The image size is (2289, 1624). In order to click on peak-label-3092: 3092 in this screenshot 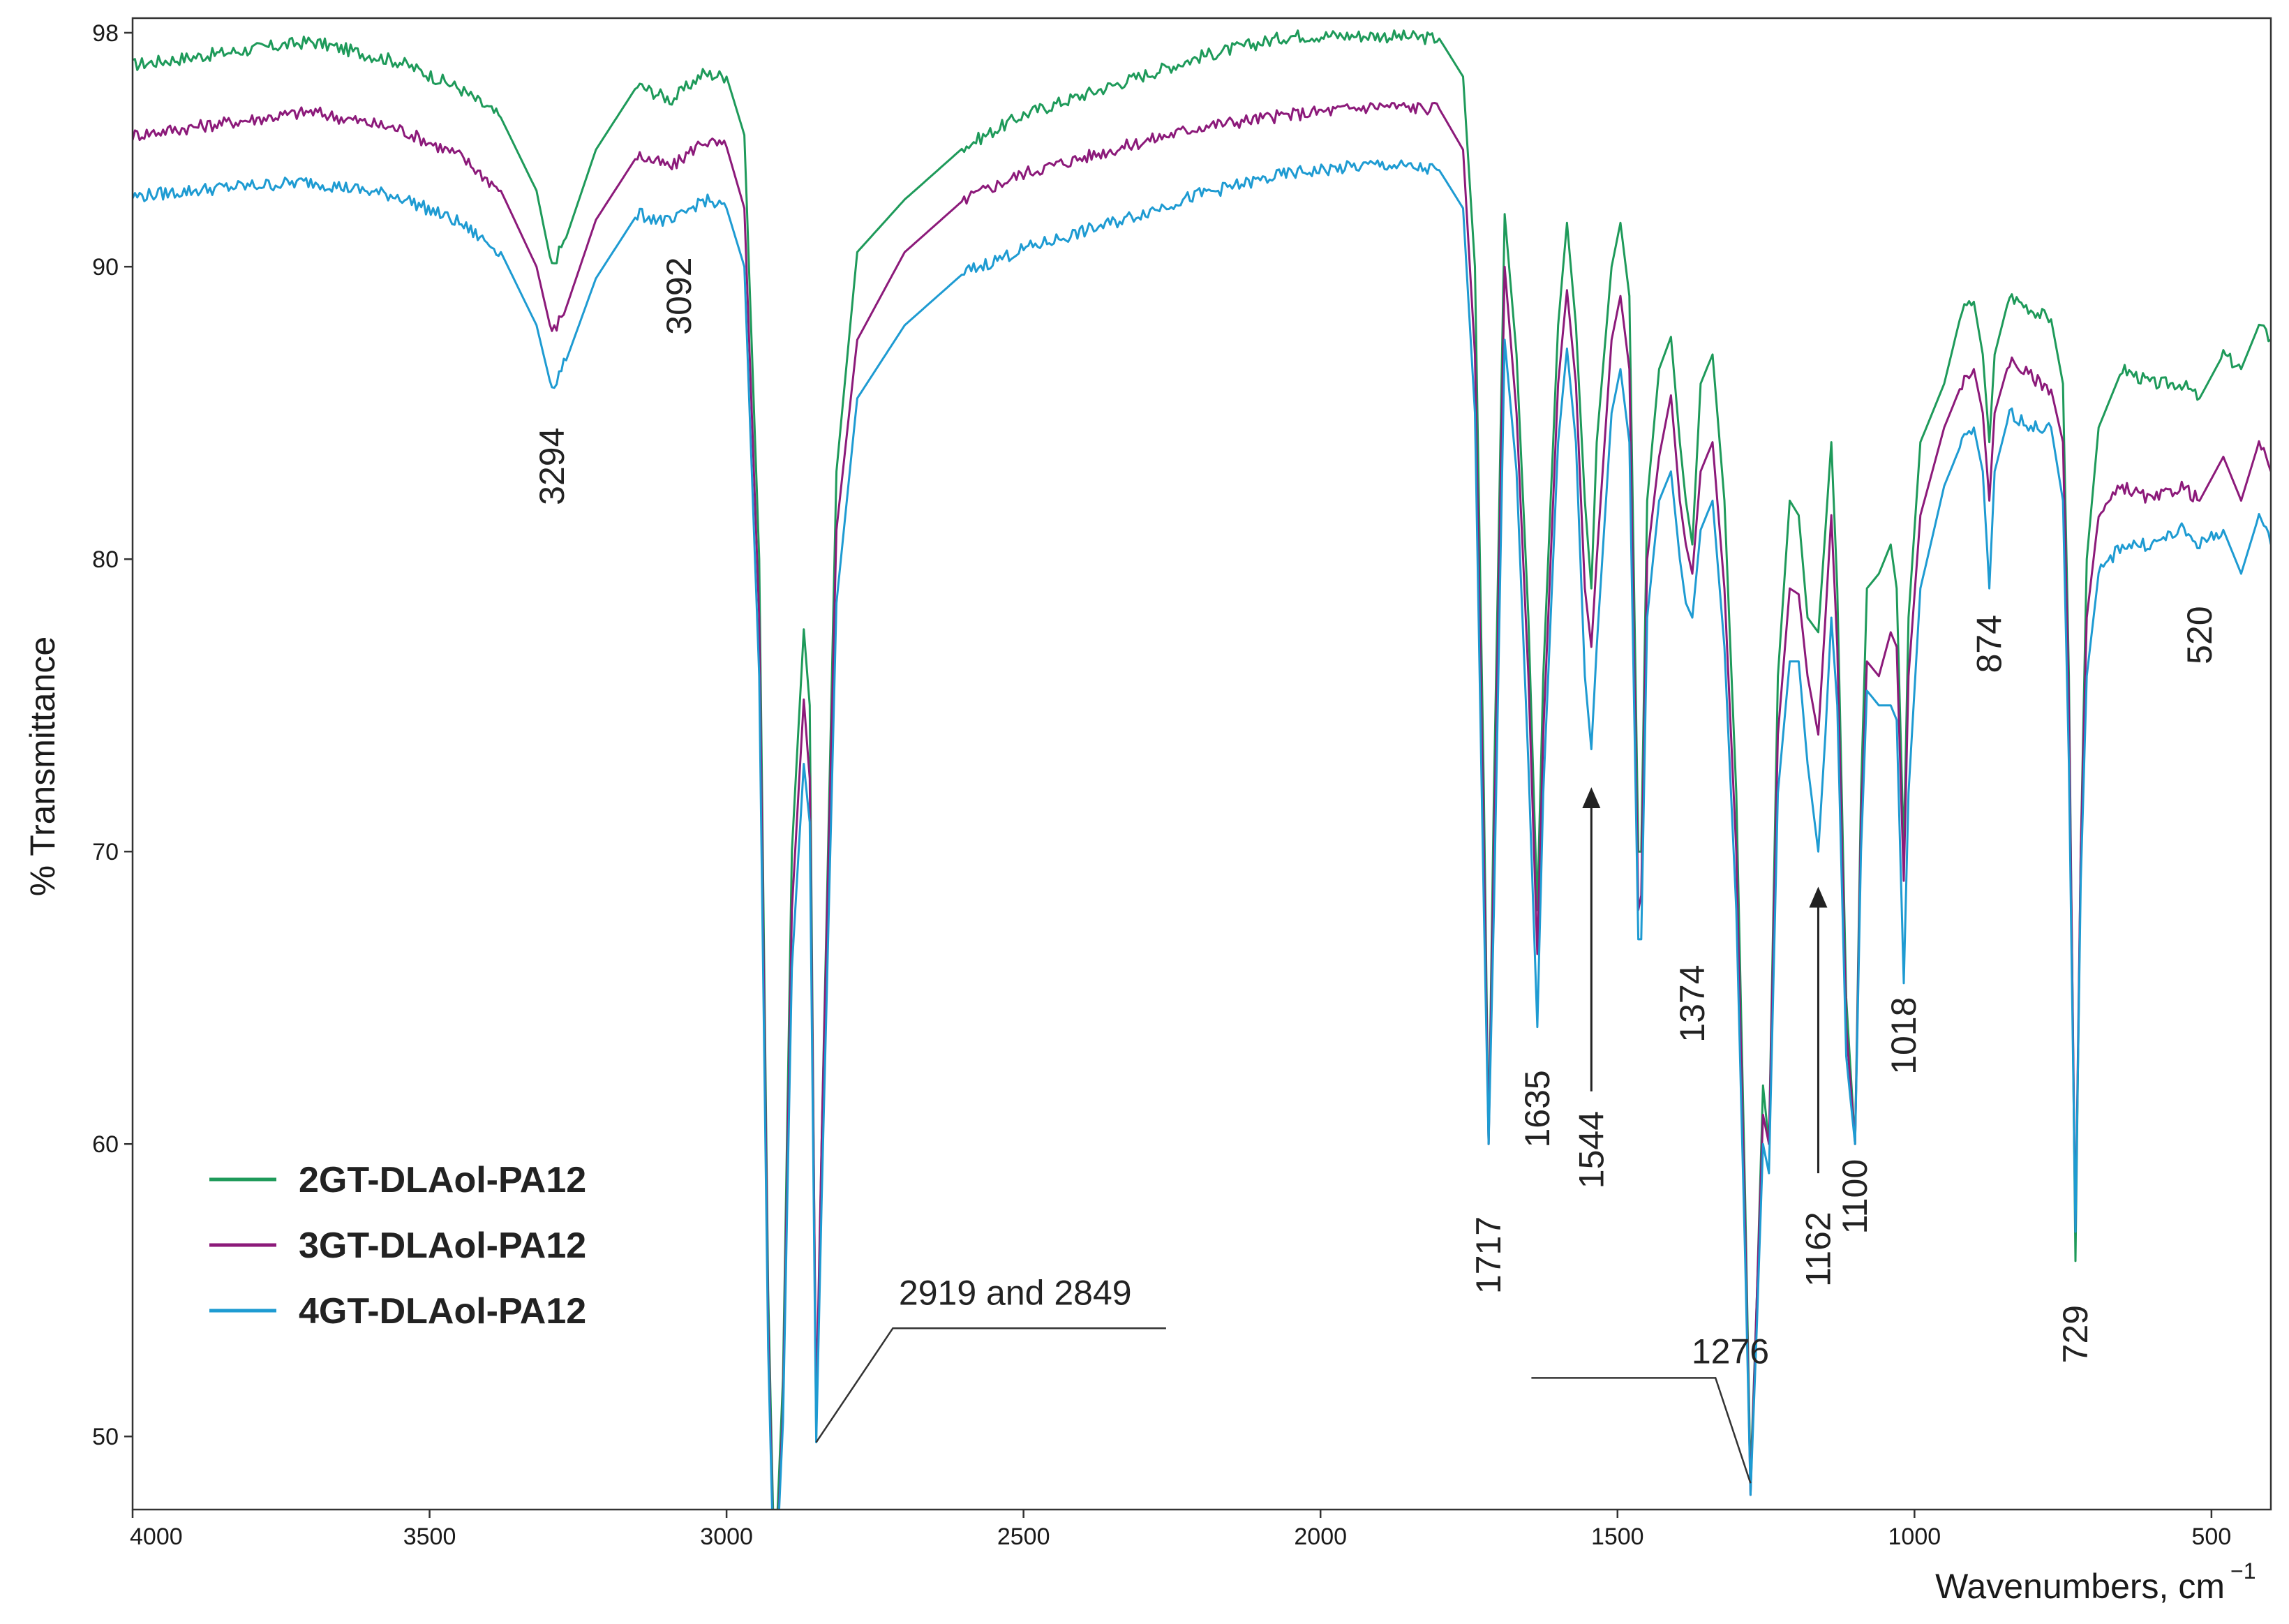, I will do `click(679, 295)`.